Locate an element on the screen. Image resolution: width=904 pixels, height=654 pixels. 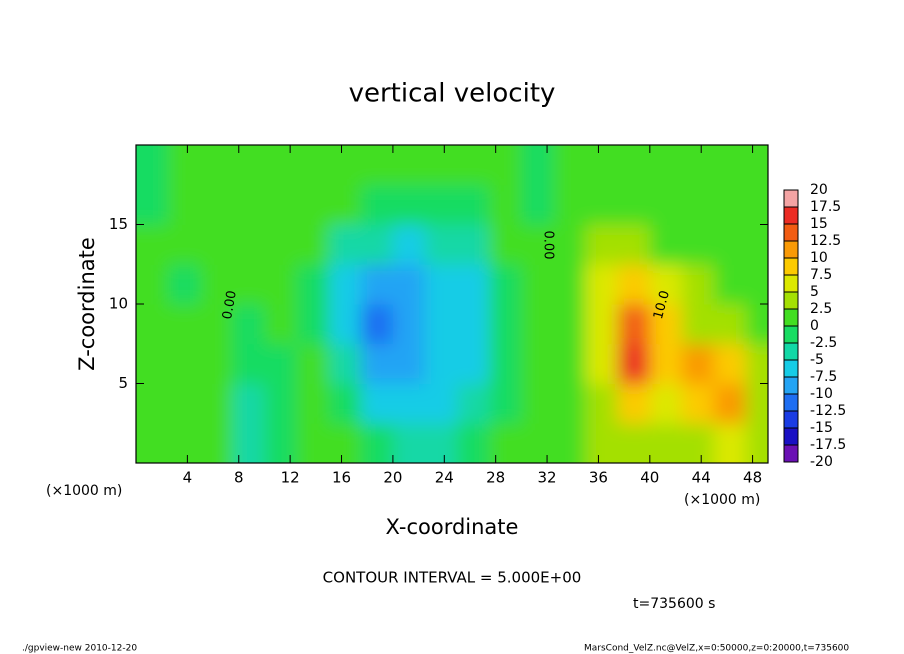
colorbar-label: -20 is located at coordinates (821, 462).